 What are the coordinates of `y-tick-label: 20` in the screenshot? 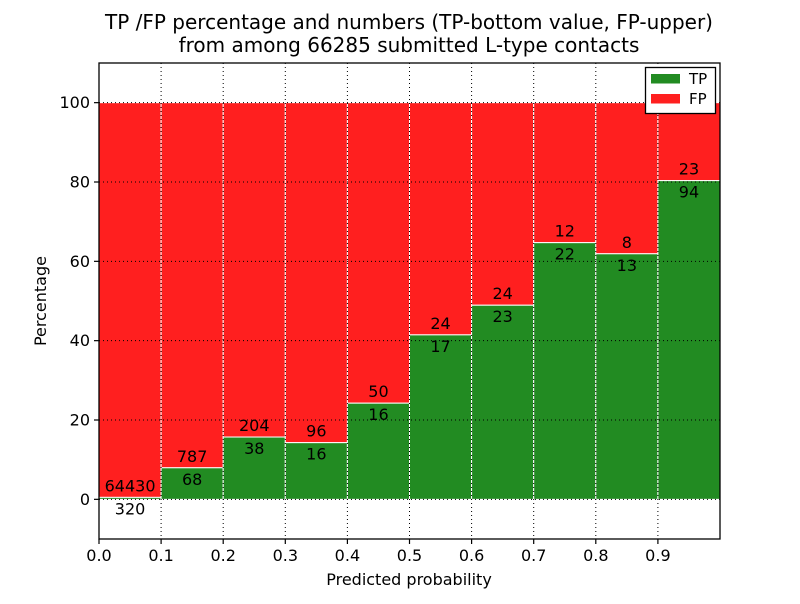 It's located at (80, 420).